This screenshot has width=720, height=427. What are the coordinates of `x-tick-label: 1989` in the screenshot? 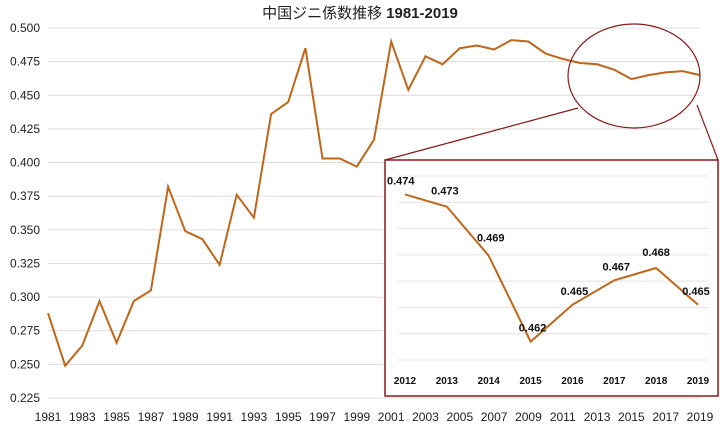 It's located at (185, 417).